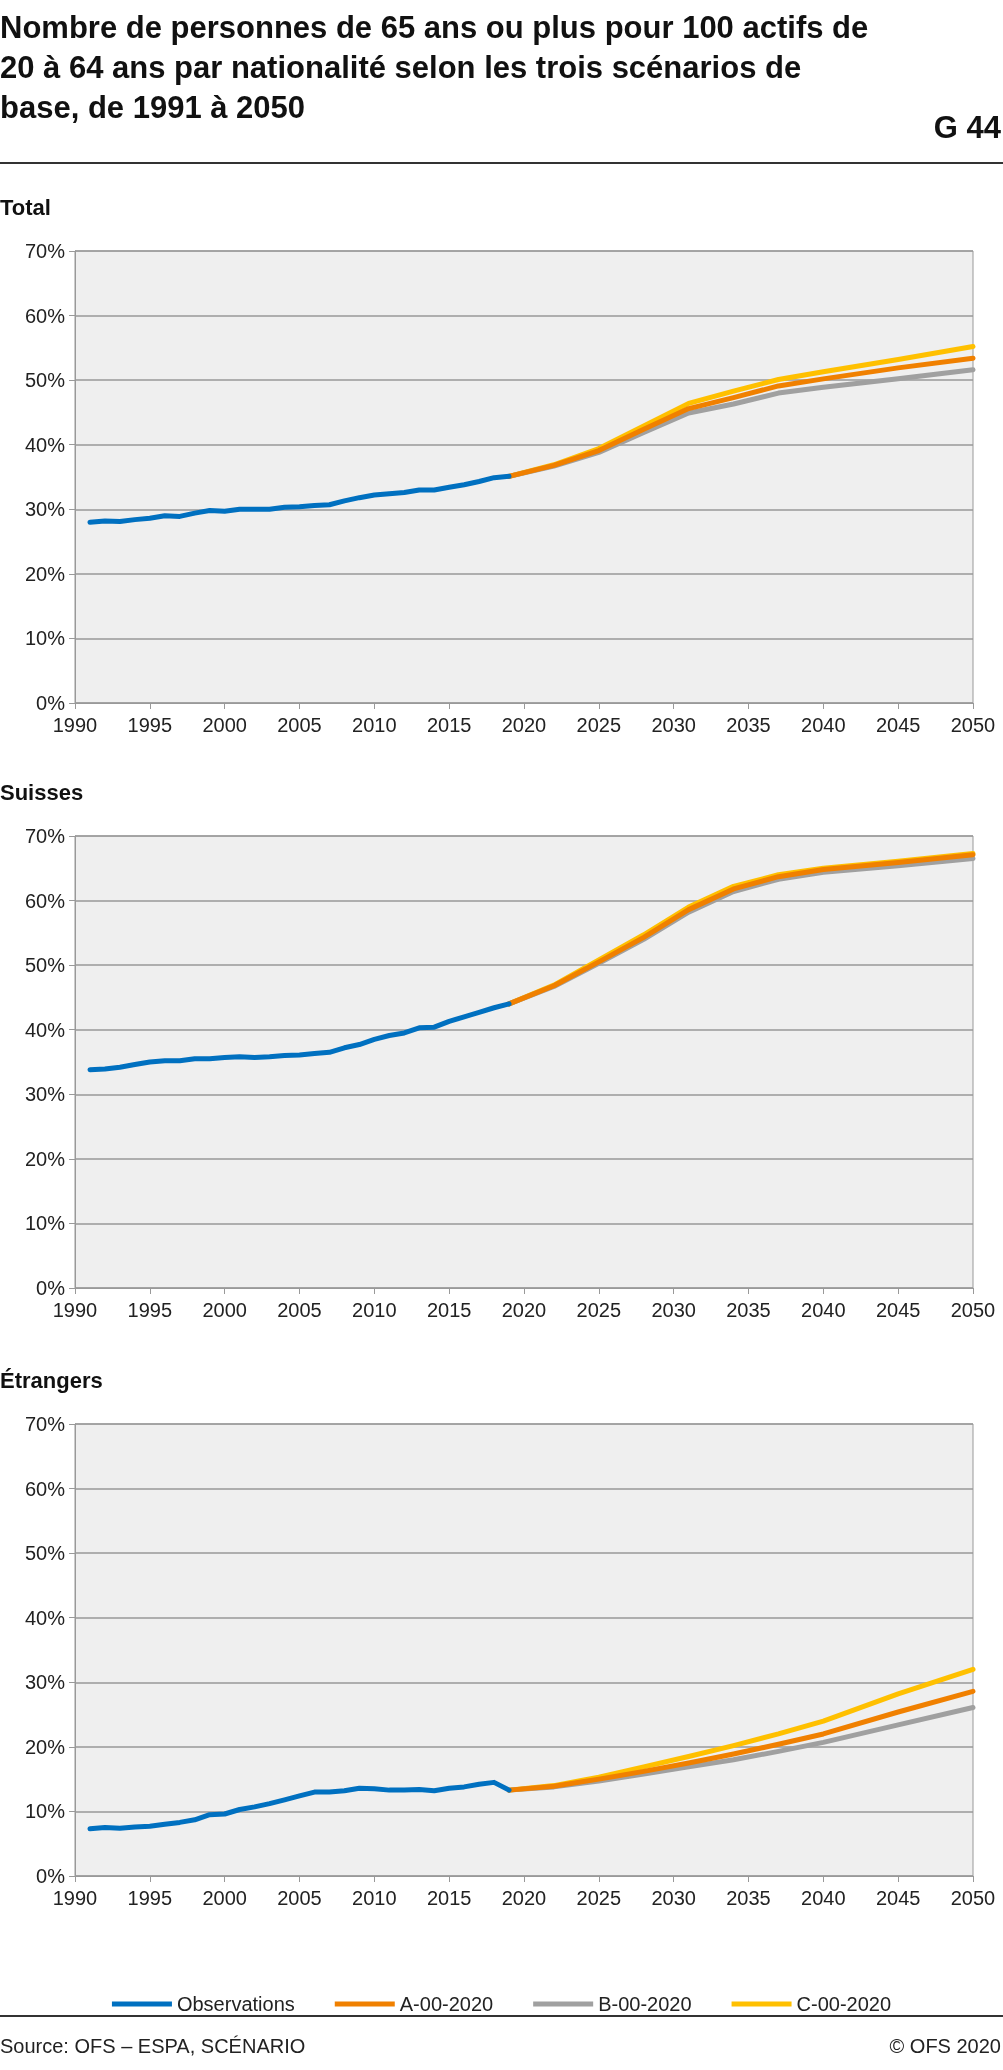  I want to click on chart-title: Suisses, so click(42, 793).